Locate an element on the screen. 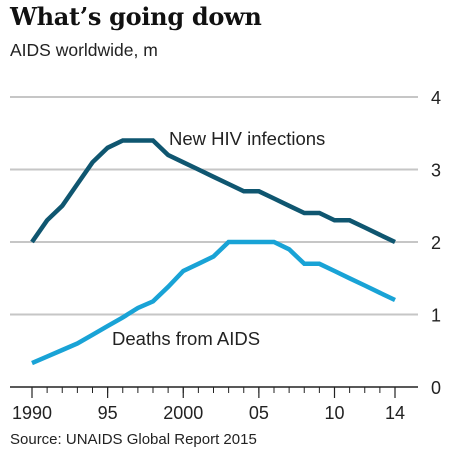 The width and height of the screenshot is (467, 469). chart-source: Source: UNAIDS Global Report 2015 is located at coordinates (133, 439).